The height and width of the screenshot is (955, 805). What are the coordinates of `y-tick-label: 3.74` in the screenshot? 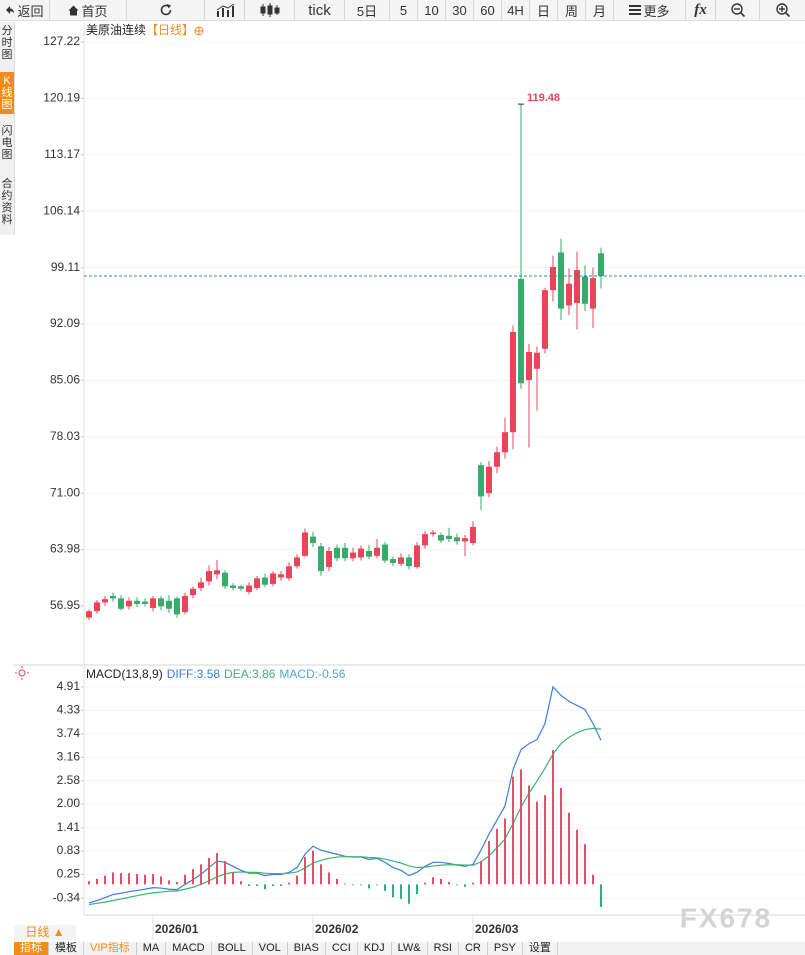 It's located at (69, 733).